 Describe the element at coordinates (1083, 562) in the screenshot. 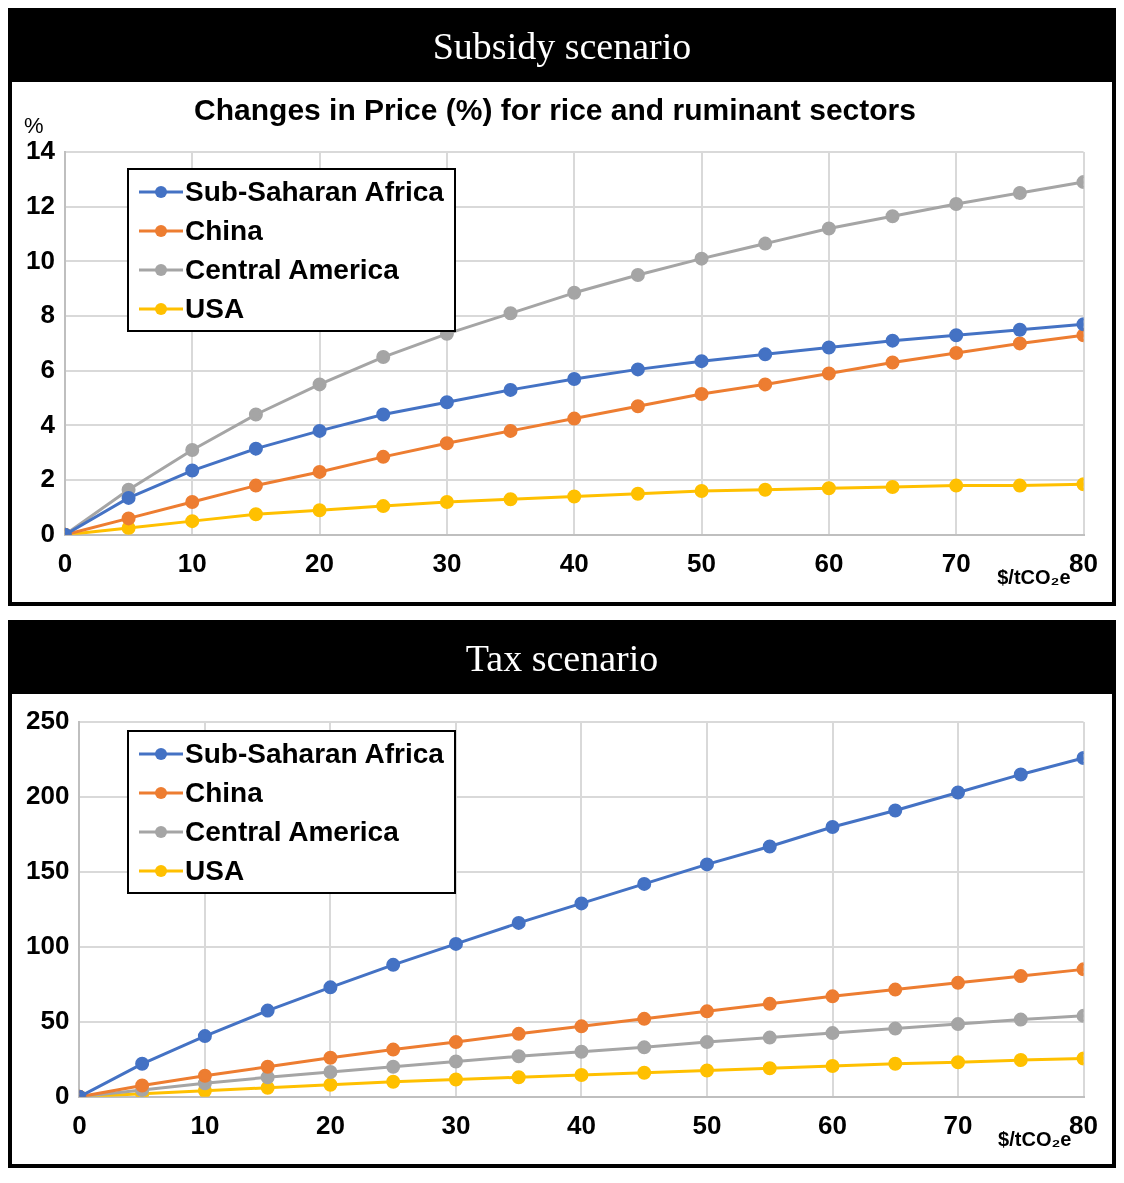

I see `x-tick-label: 80` at that location.